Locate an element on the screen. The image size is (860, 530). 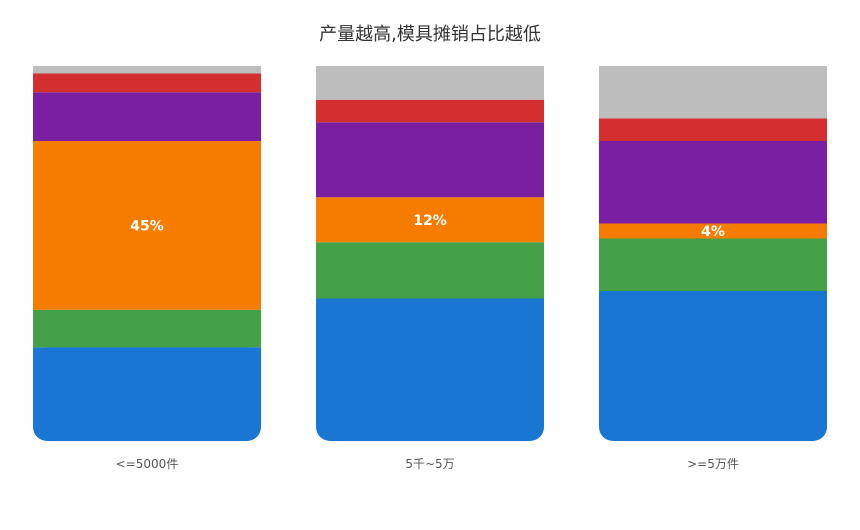
chart-title: 产量越高,模具摊销占比越低 is located at coordinates (430, 34).